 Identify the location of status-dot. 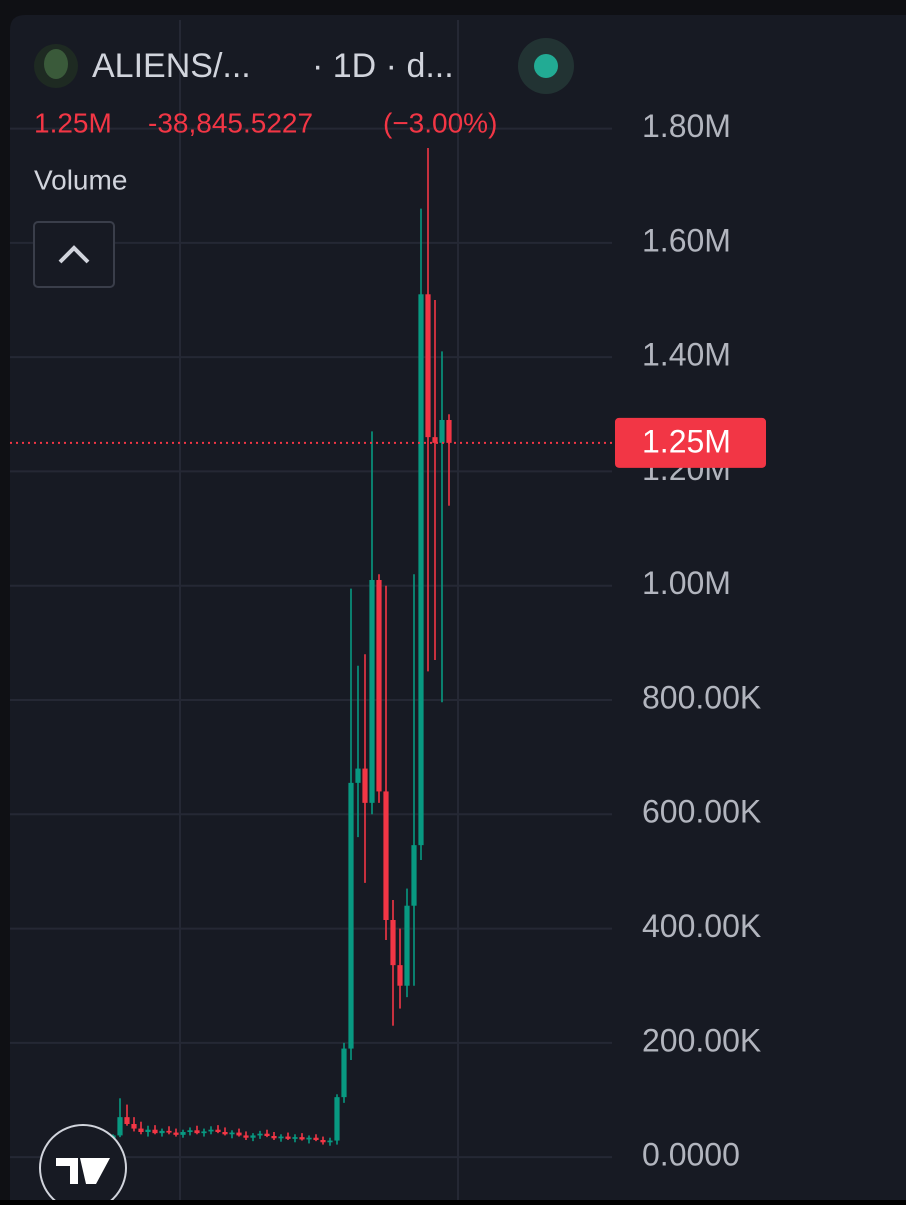
(546, 66).